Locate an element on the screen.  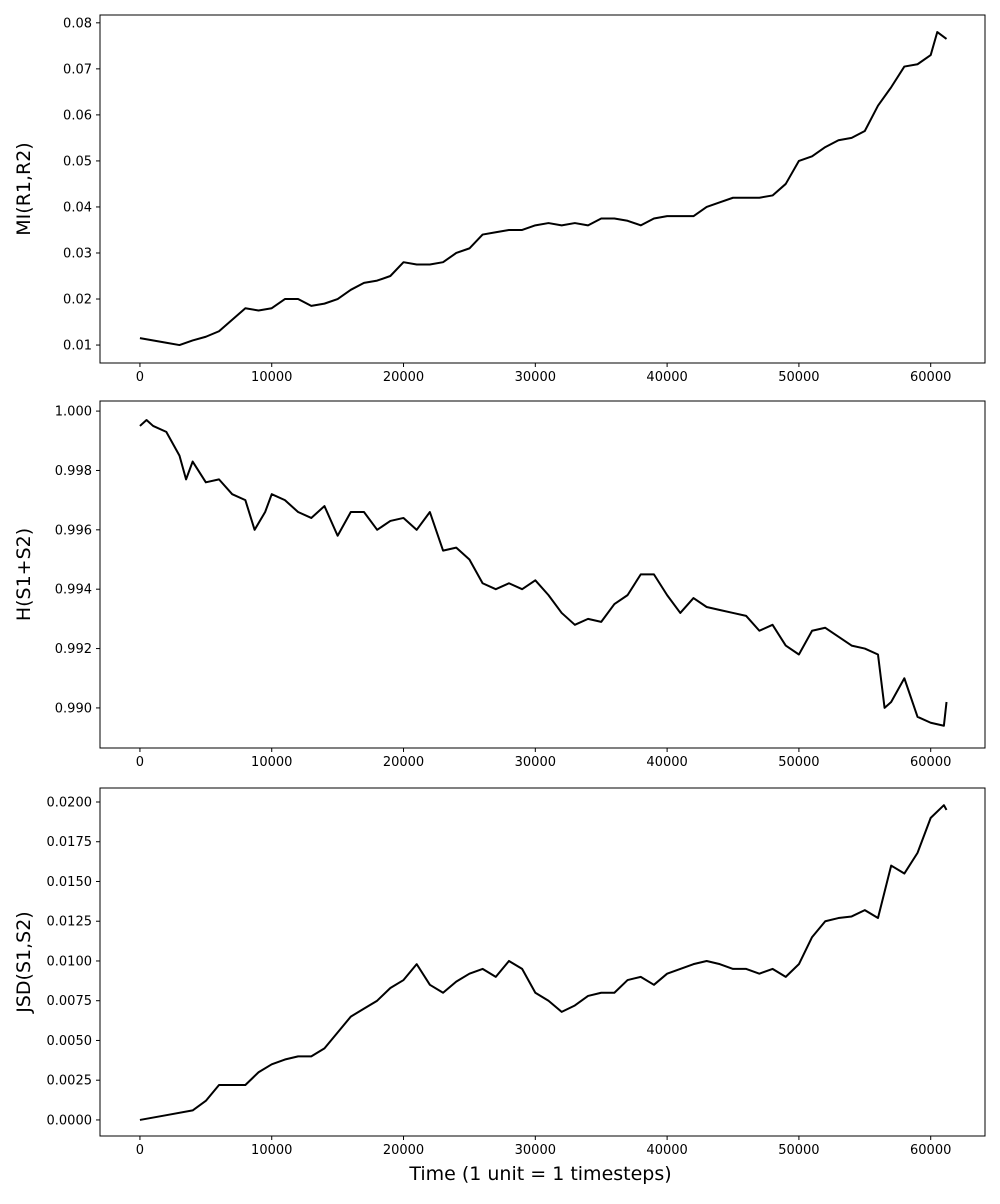
y-axis-label: MI(R1,R2) is located at coordinates (24, 188).